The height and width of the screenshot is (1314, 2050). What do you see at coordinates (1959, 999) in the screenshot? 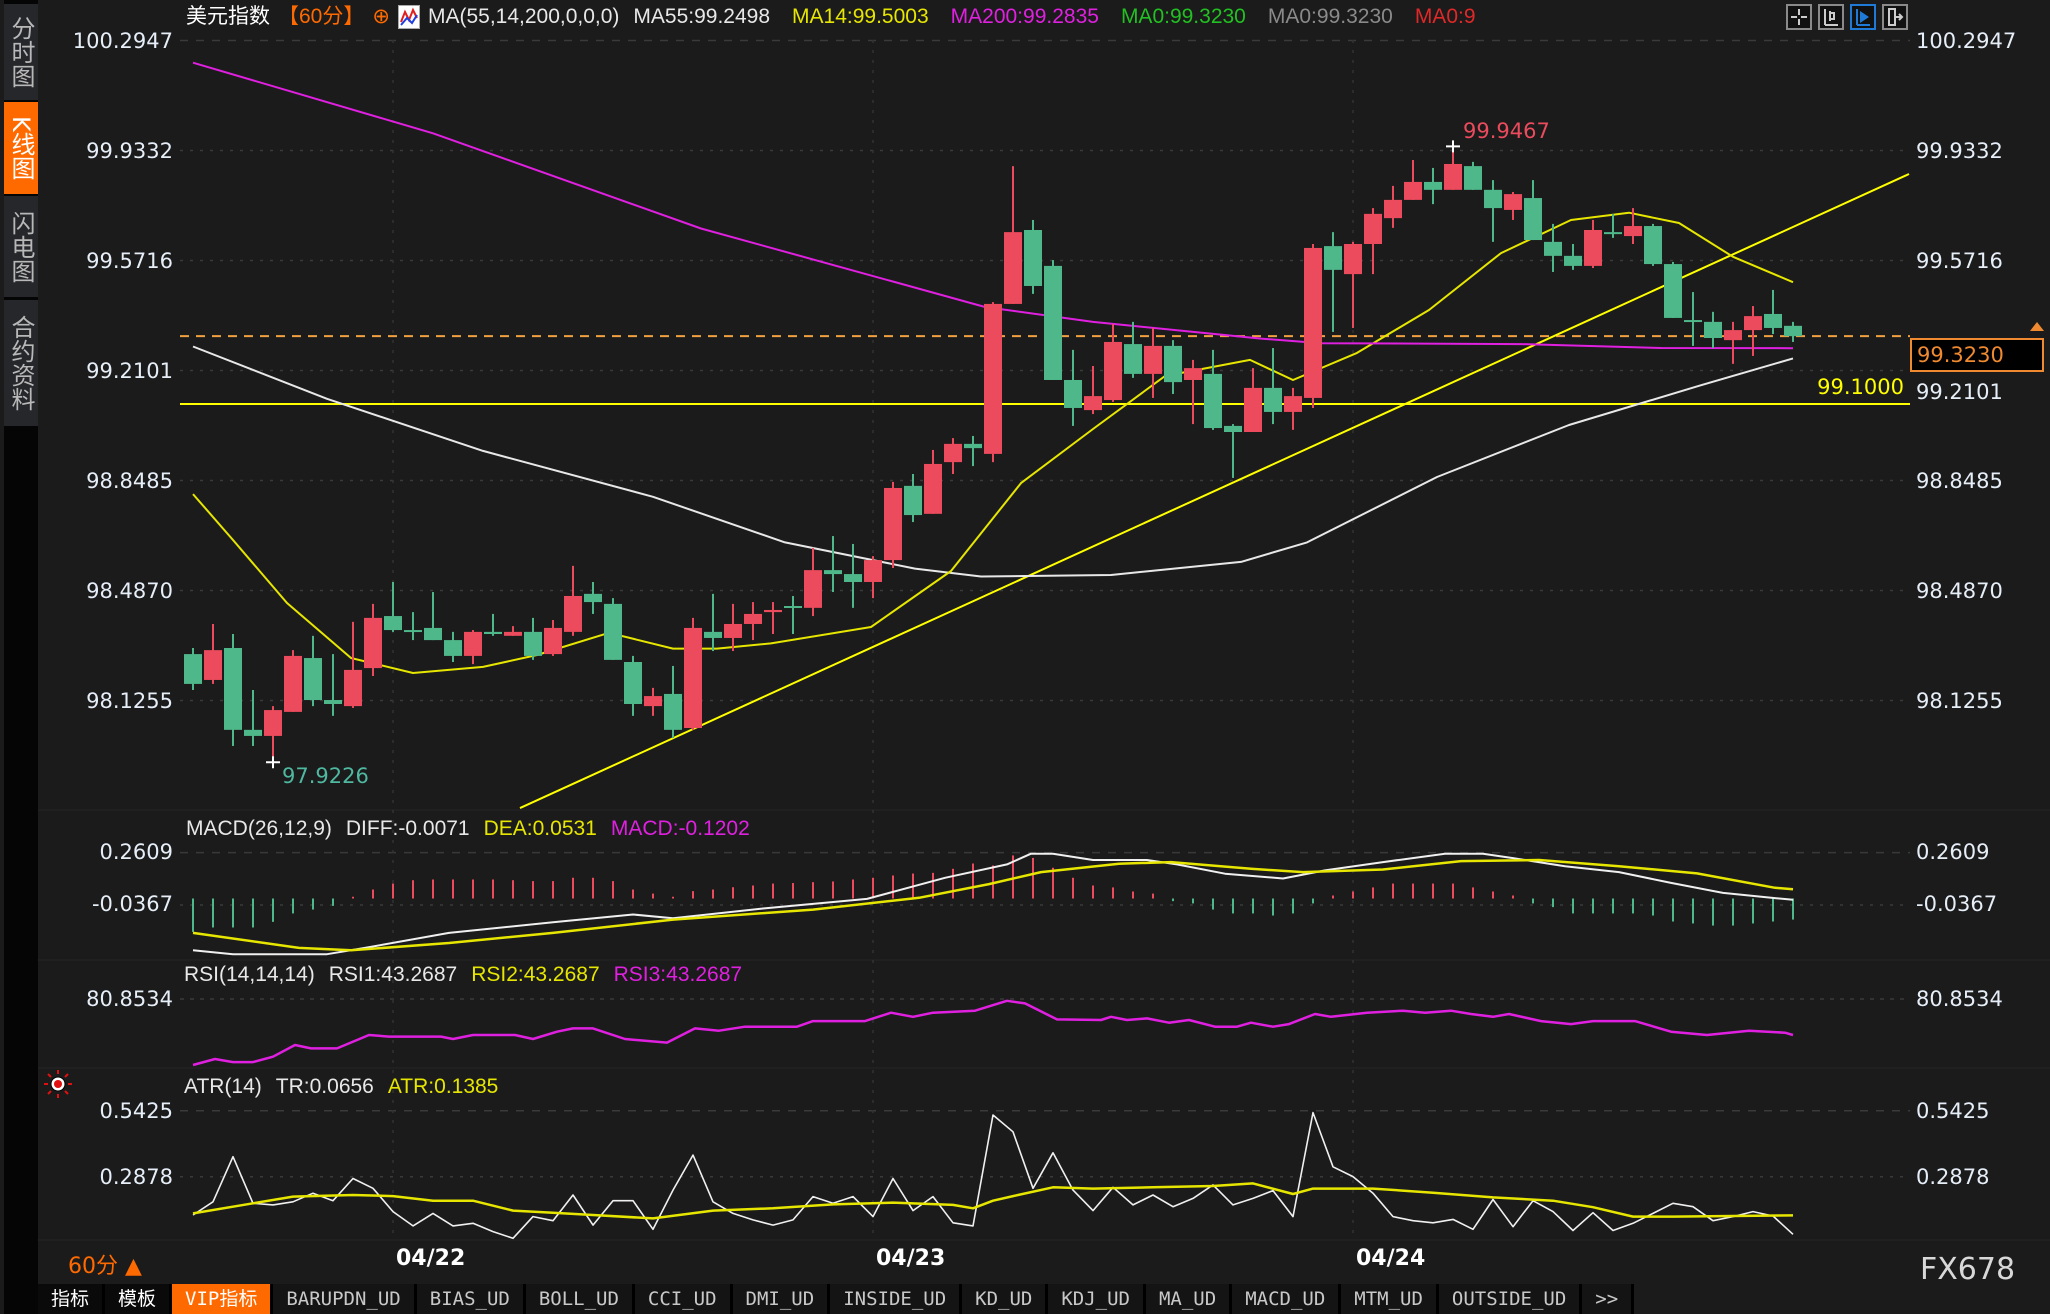
I see `rsi-axis-label-right: 80.8534` at bounding box center [1959, 999].